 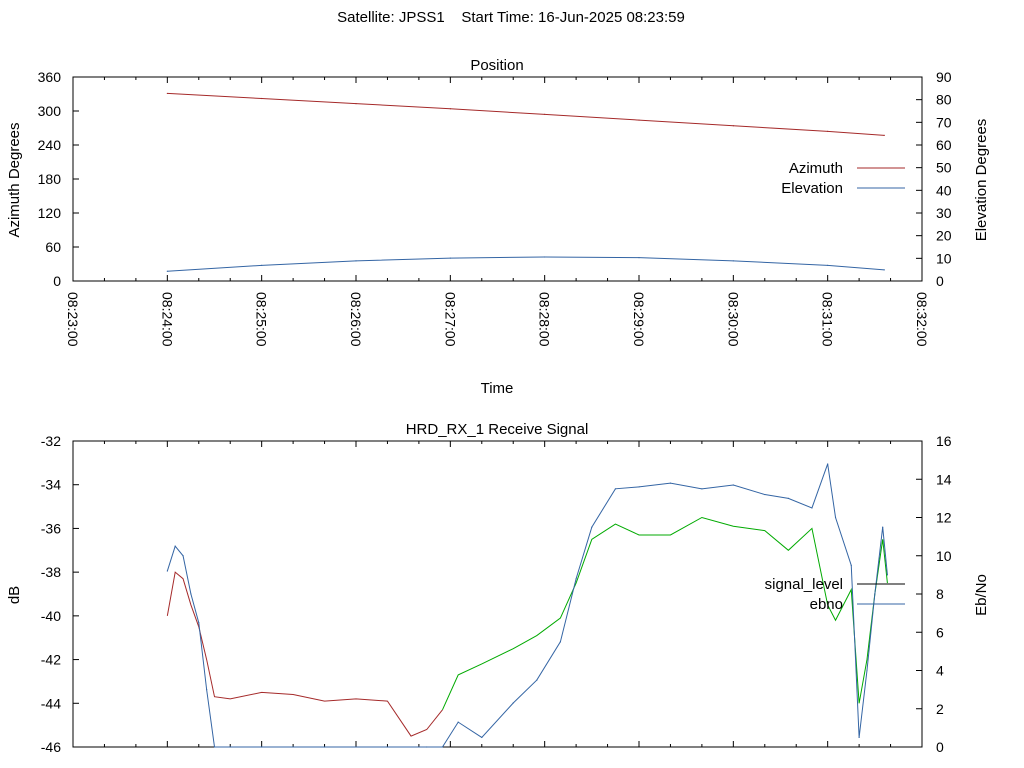 What do you see at coordinates (944, 168) in the screenshot?
I see `position-y2-tick-label: 50` at bounding box center [944, 168].